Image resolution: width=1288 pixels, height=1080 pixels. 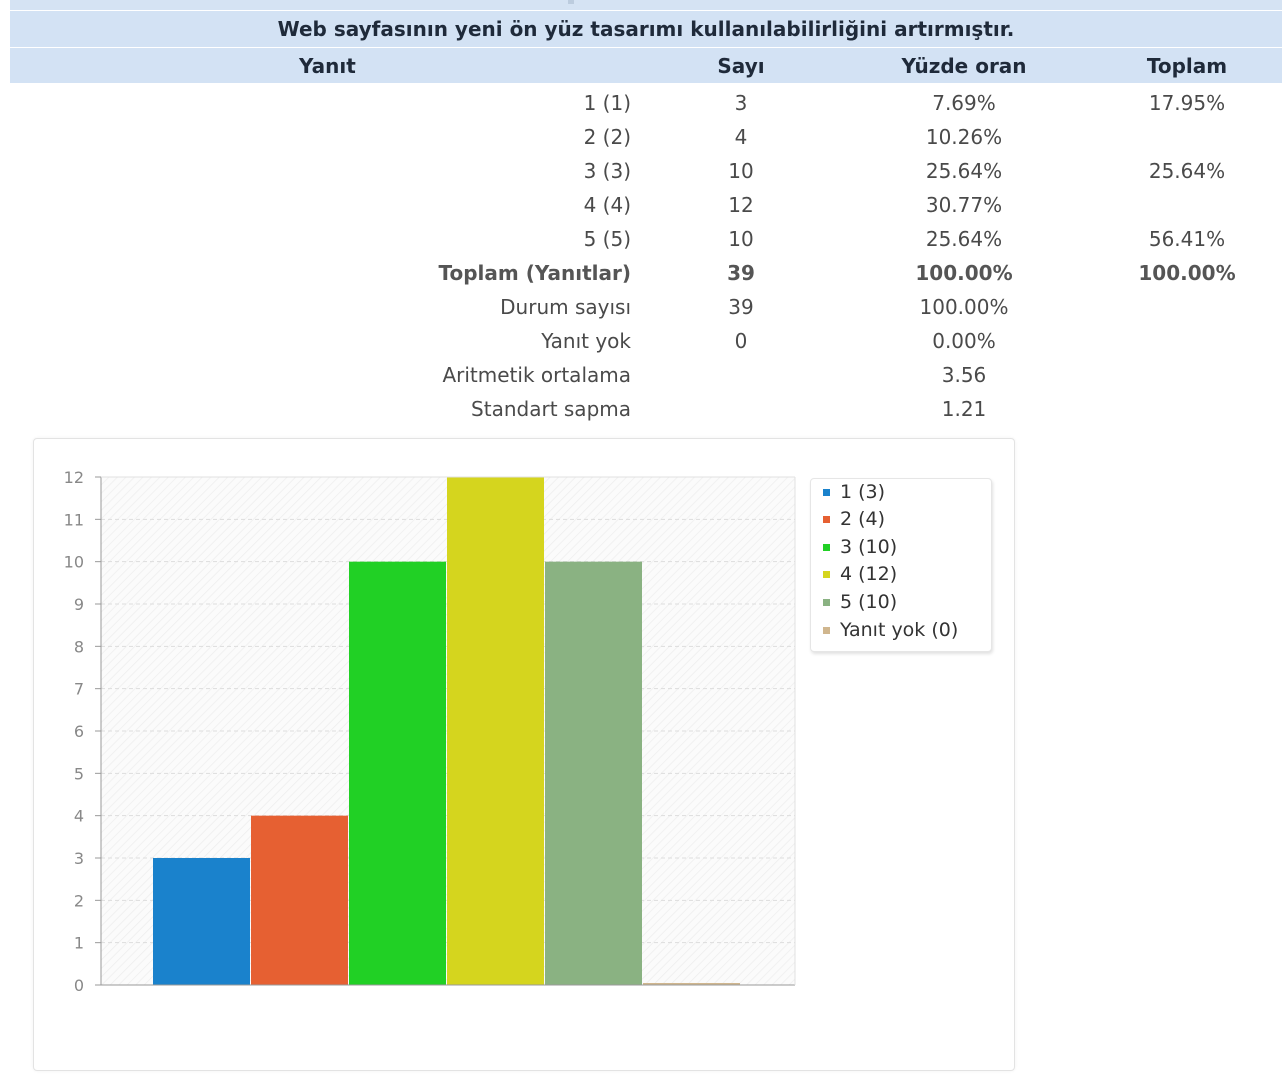 I want to click on header-toplam: Toplam, so click(x=1187, y=66).